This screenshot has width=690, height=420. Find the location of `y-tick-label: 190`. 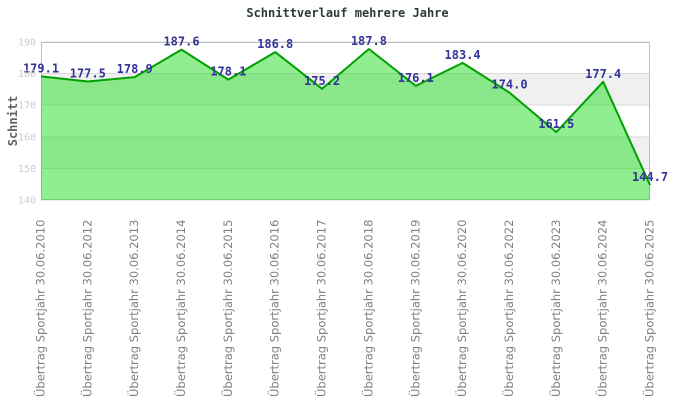

y-tick-label: 190 is located at coordinates (27, 43).